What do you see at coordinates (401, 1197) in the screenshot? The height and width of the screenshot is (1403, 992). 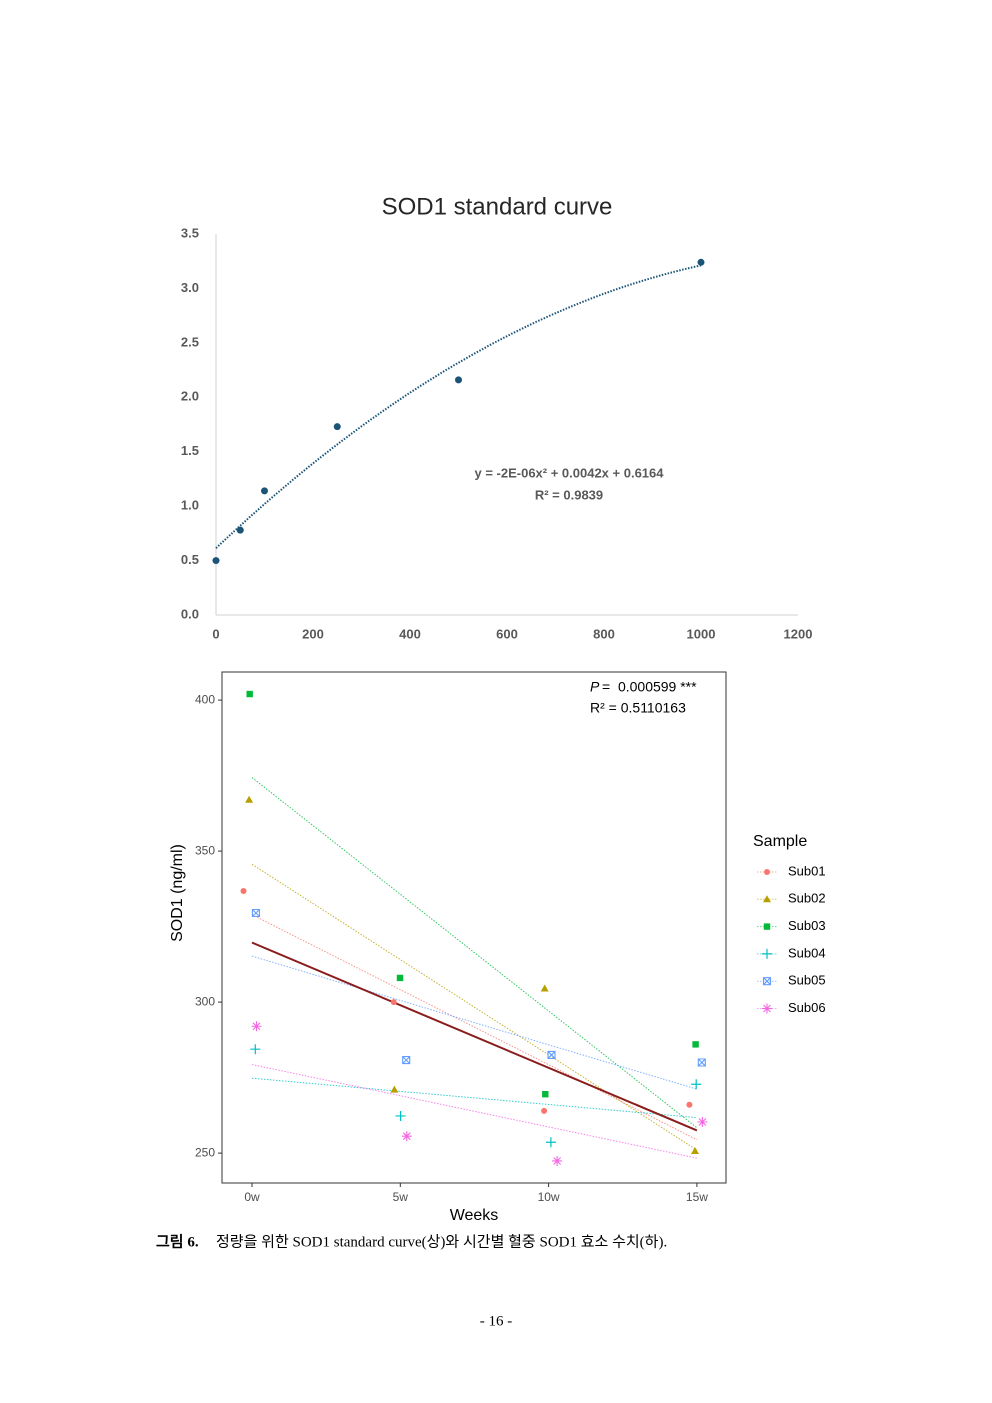 I see `x-tick-label: 5w` at bounding box center [401, 1197].